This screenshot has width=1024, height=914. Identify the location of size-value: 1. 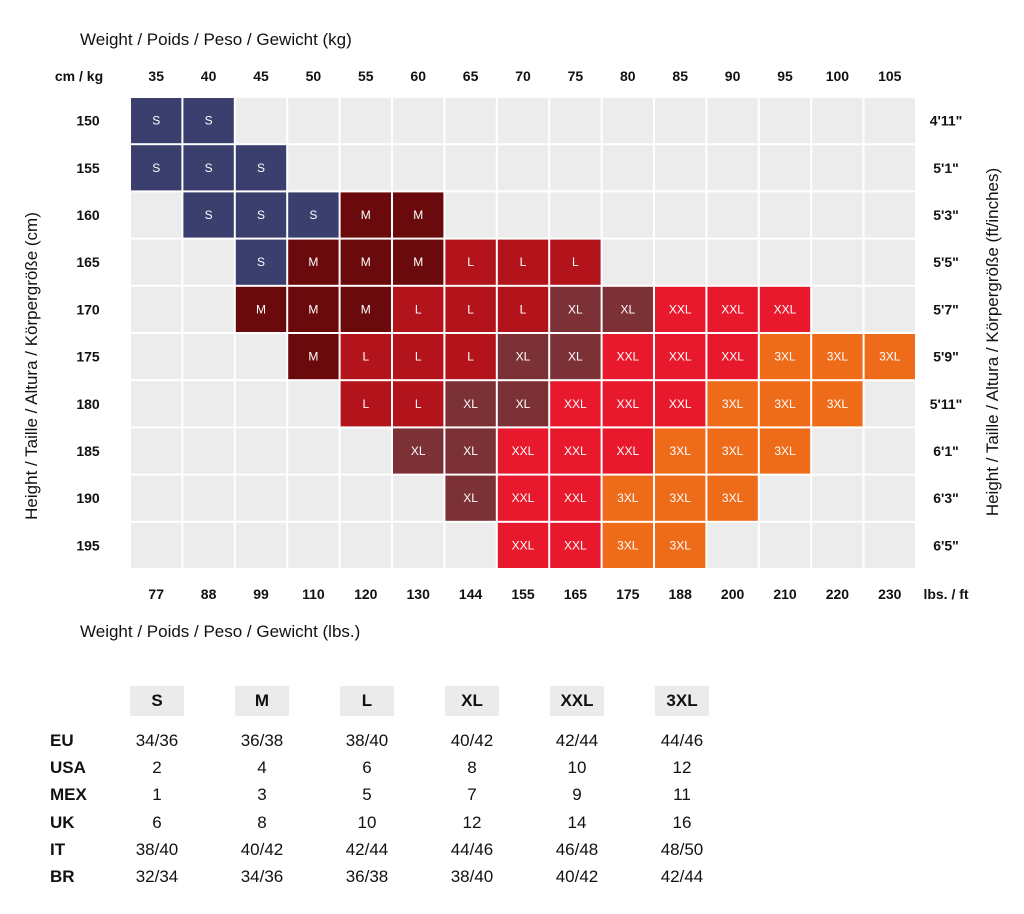
(157, 795).